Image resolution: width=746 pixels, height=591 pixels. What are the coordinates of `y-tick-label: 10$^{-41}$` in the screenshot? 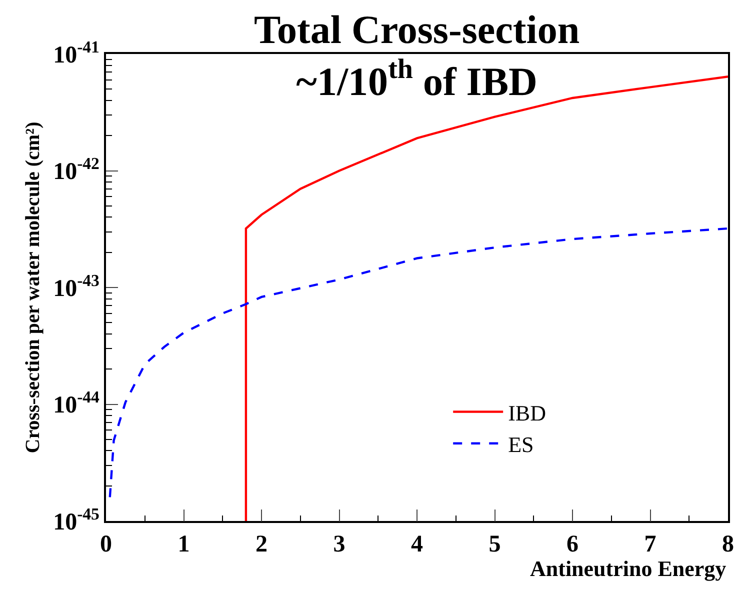 It's located at (76, 52).